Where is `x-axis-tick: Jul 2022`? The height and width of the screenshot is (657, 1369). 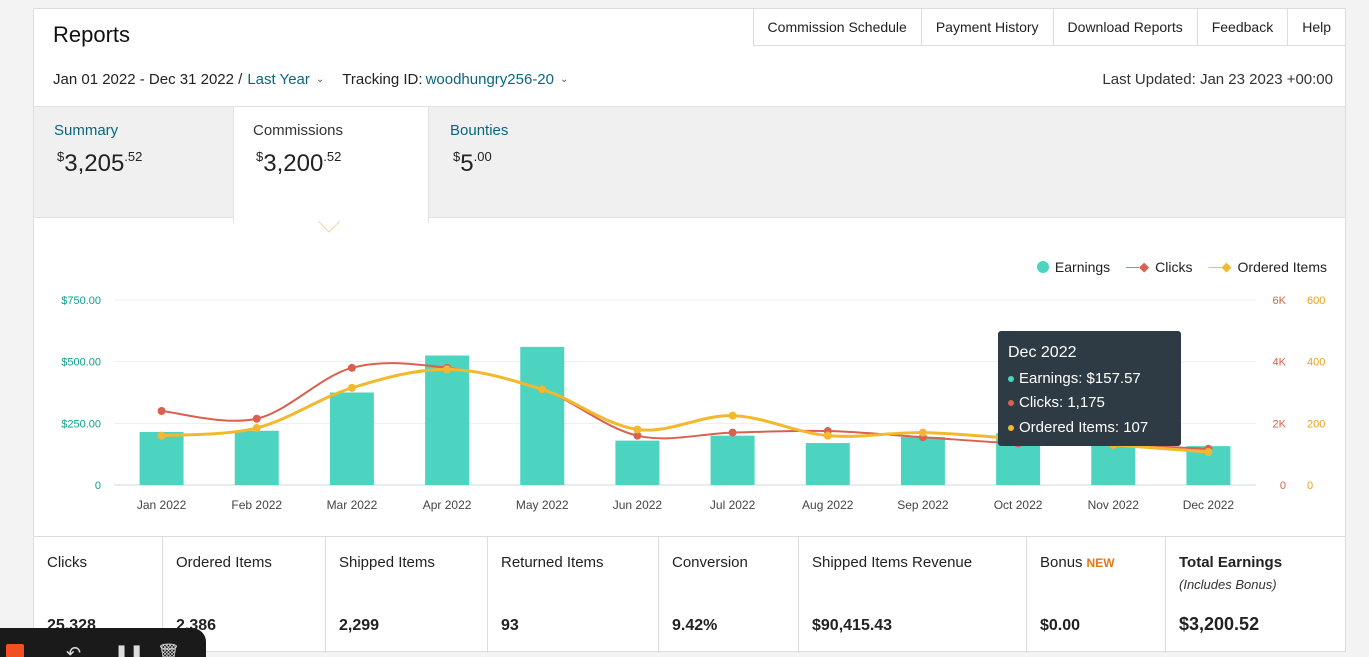
x-axis-tick: Jul 2022 is located at coordinates (733, 505).